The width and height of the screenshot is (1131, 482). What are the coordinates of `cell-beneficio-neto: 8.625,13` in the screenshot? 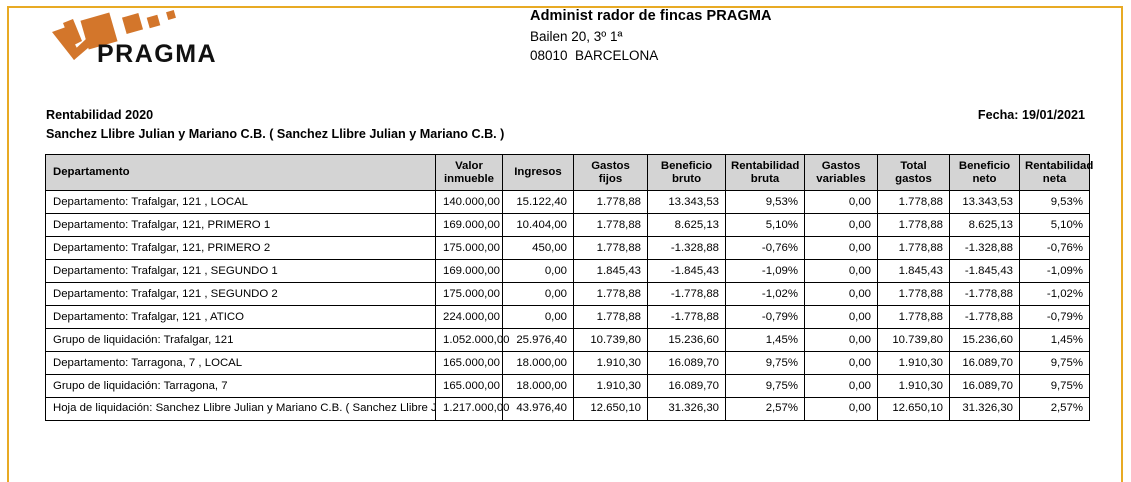 It's located at (984, 225).